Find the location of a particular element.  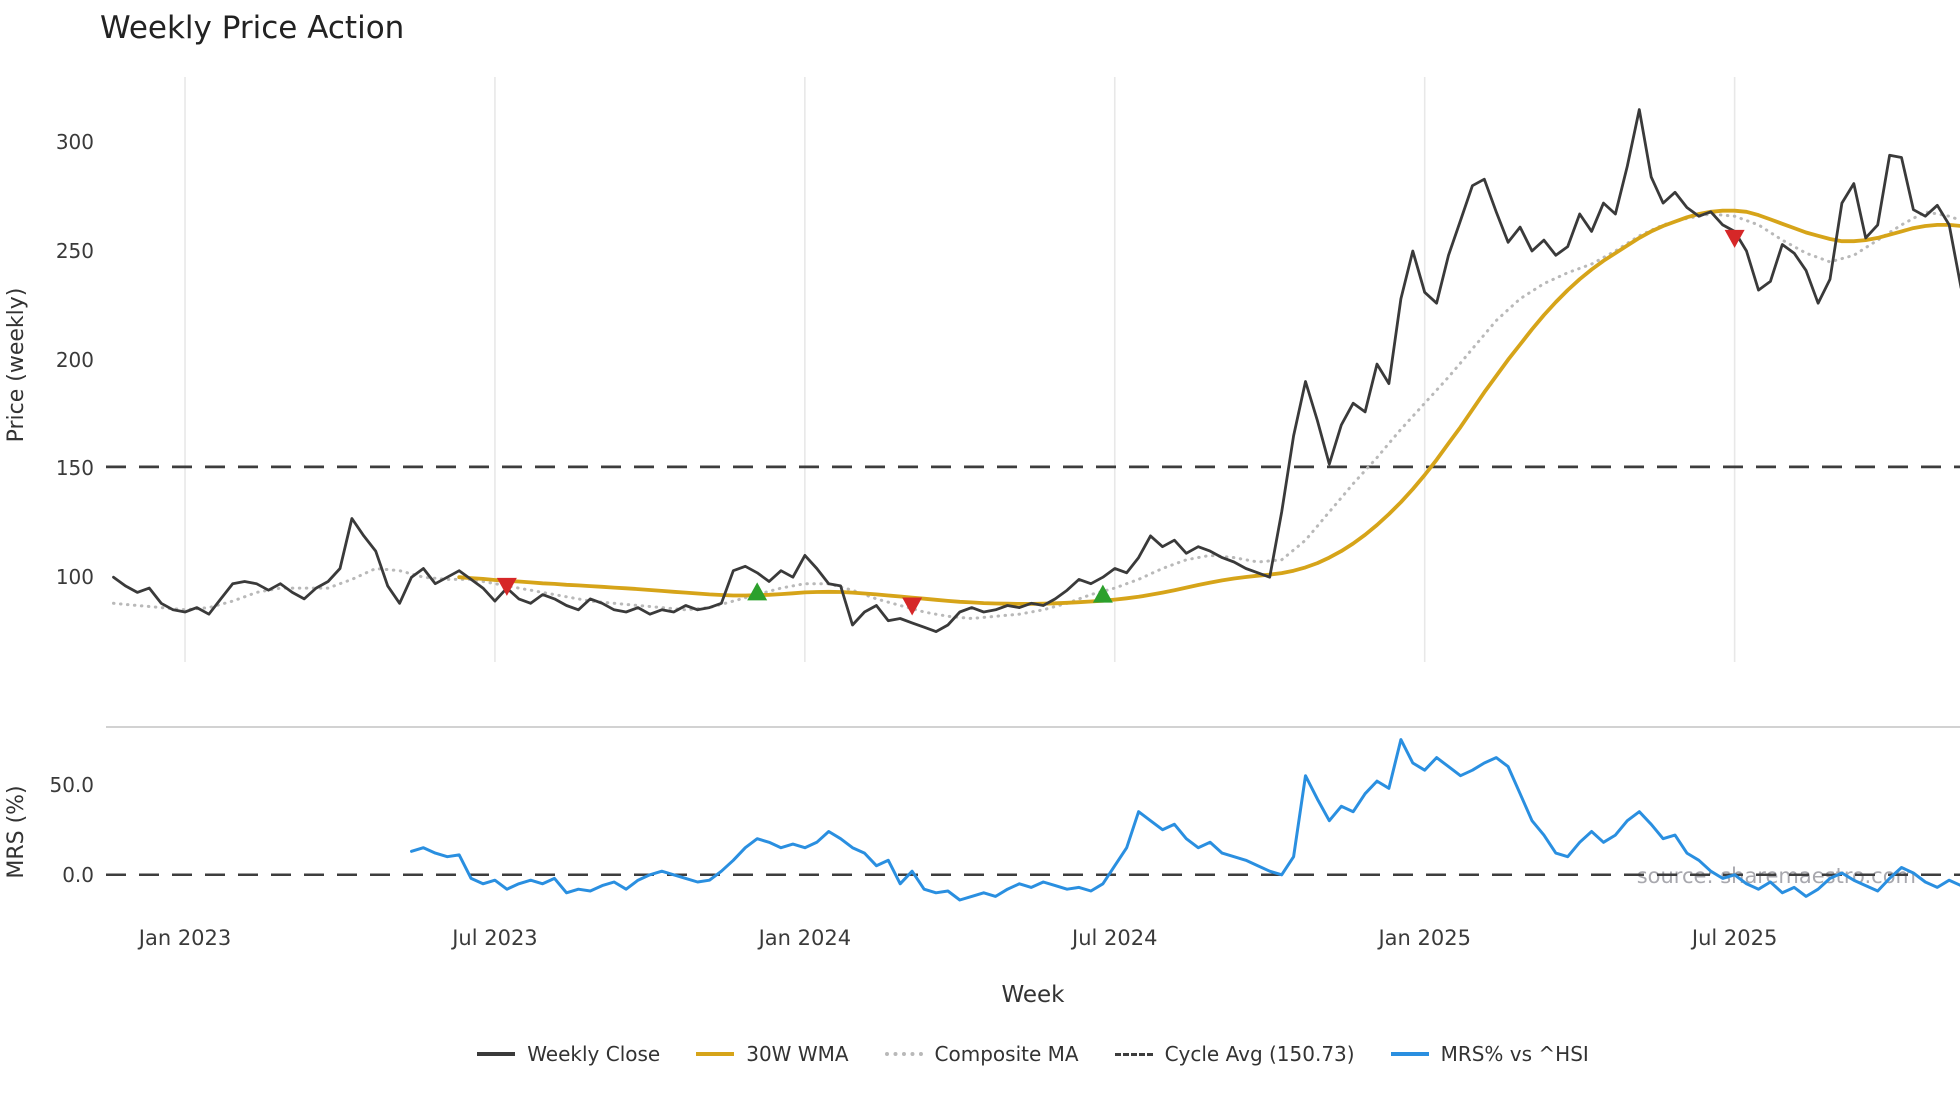

legend-swatch-dotted is located at coordinates (903, 1054).